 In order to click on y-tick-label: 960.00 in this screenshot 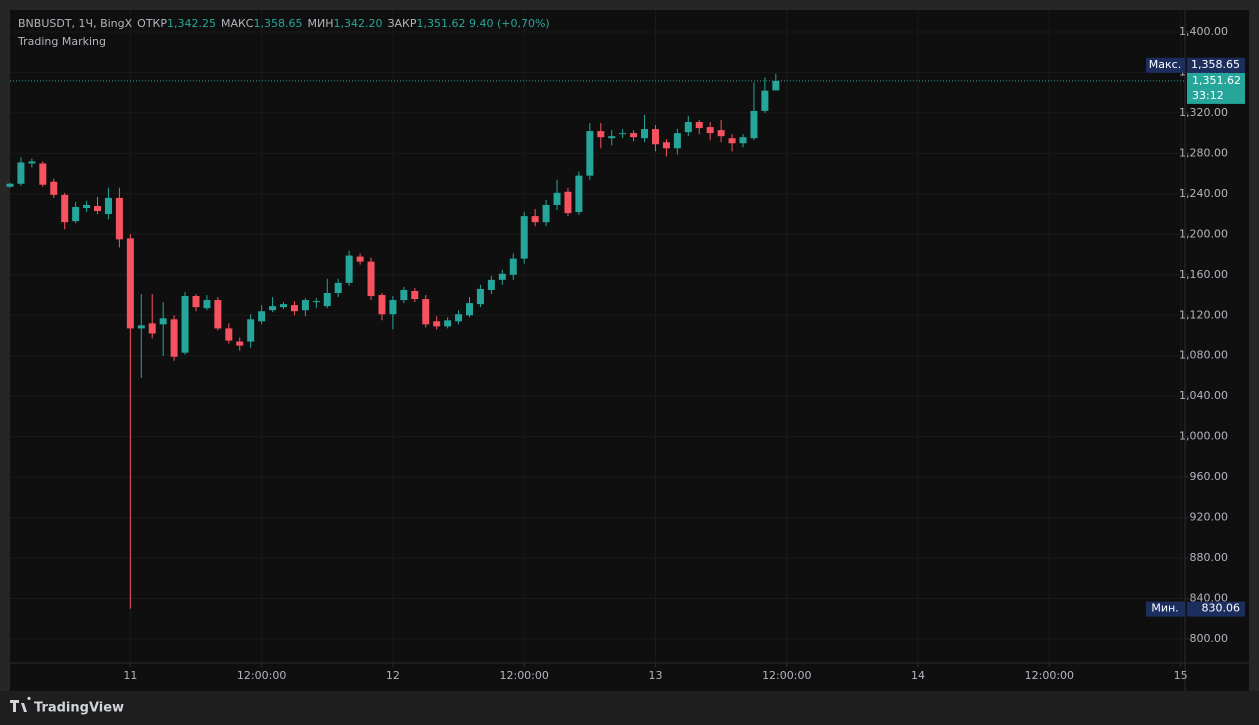, I will do `click(1209, 476)`.